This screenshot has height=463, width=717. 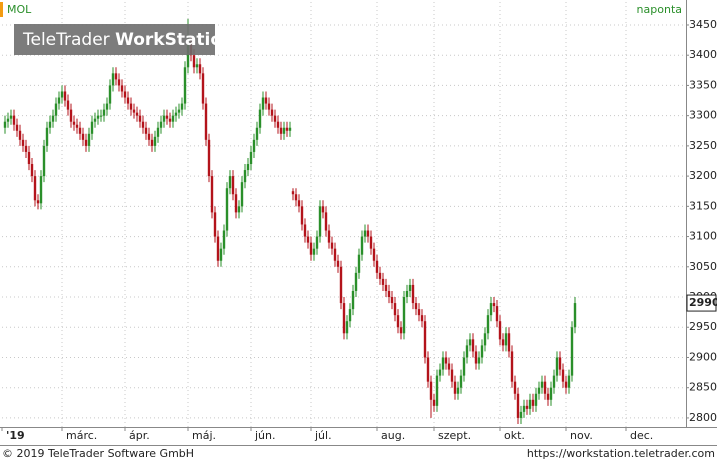 What do you see at coordinates (703, 54) in the screenshot?
I see `y-tick-label: 3400` at bounding box center [703, 54].